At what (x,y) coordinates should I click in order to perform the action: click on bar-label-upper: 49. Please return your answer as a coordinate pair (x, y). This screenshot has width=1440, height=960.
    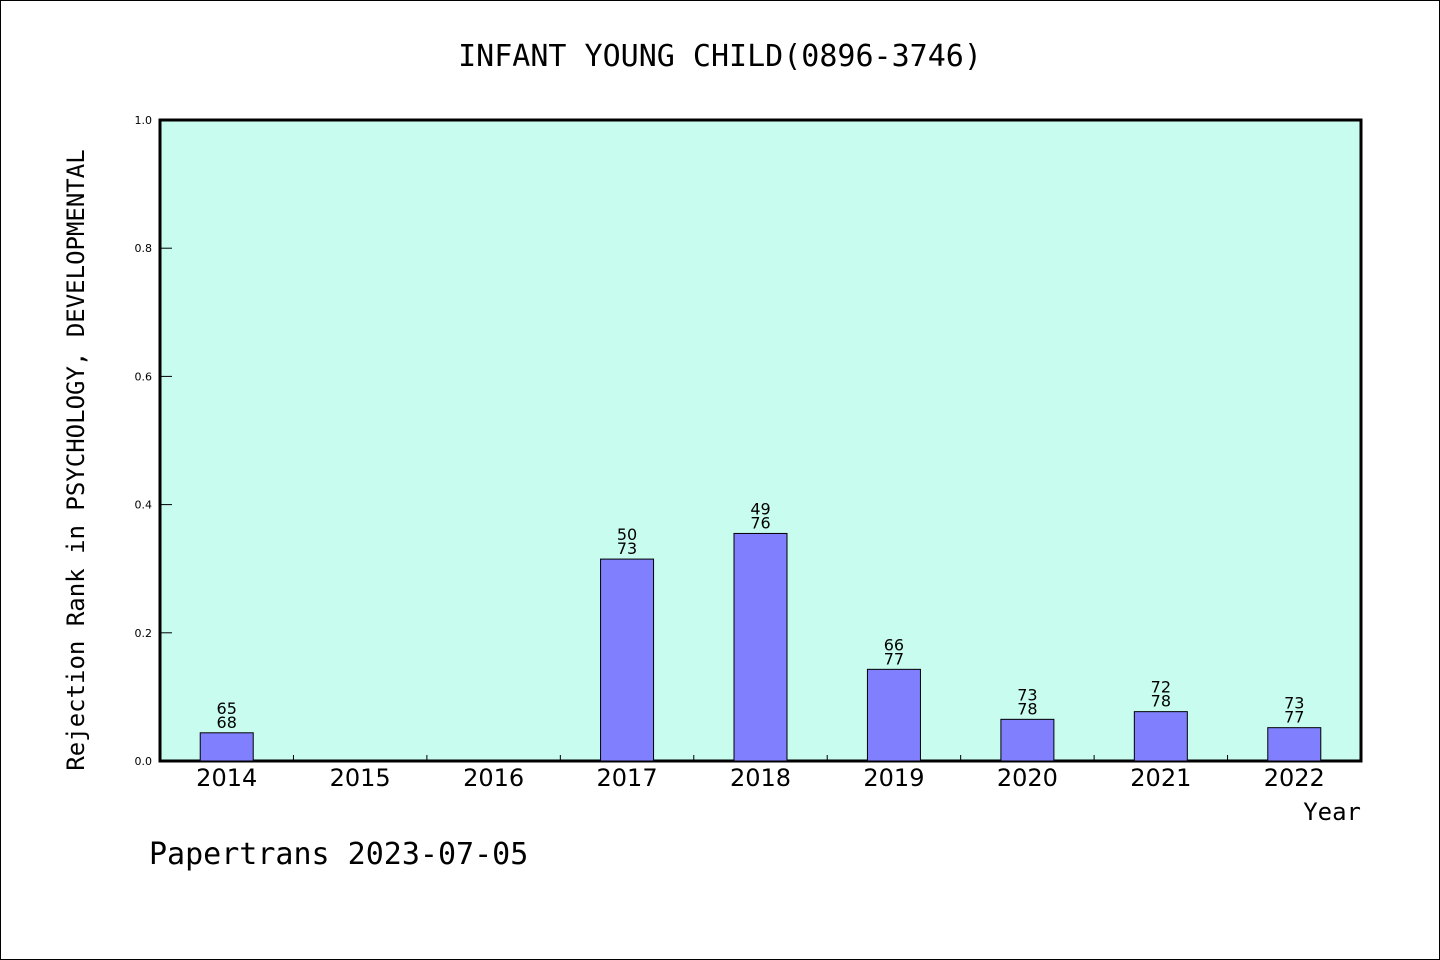
    Looking at the image, I should click on (760, 508).